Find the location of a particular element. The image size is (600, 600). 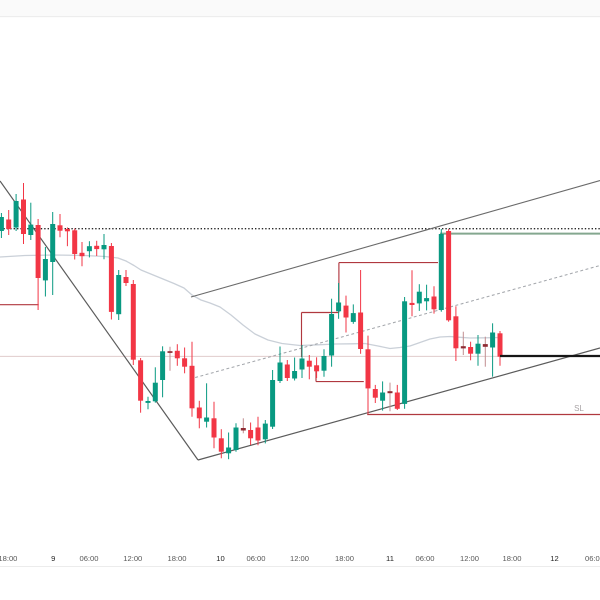

svg-text: 11 is located at coordinates (390, 558).